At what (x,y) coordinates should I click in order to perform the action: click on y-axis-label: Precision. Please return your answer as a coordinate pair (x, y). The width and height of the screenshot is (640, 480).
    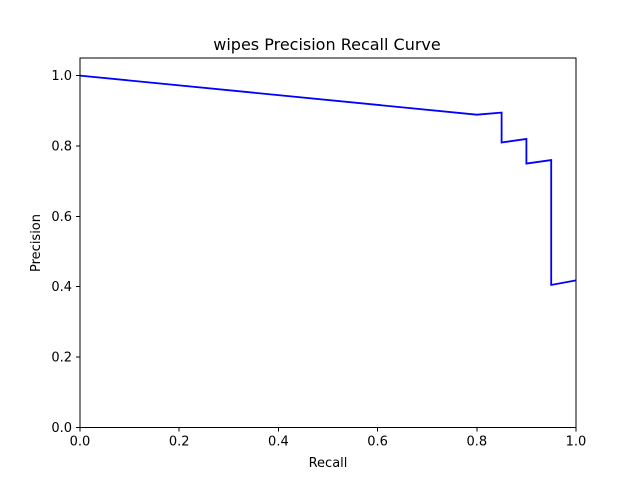
    Looking at the image, I should click on (36, 243).